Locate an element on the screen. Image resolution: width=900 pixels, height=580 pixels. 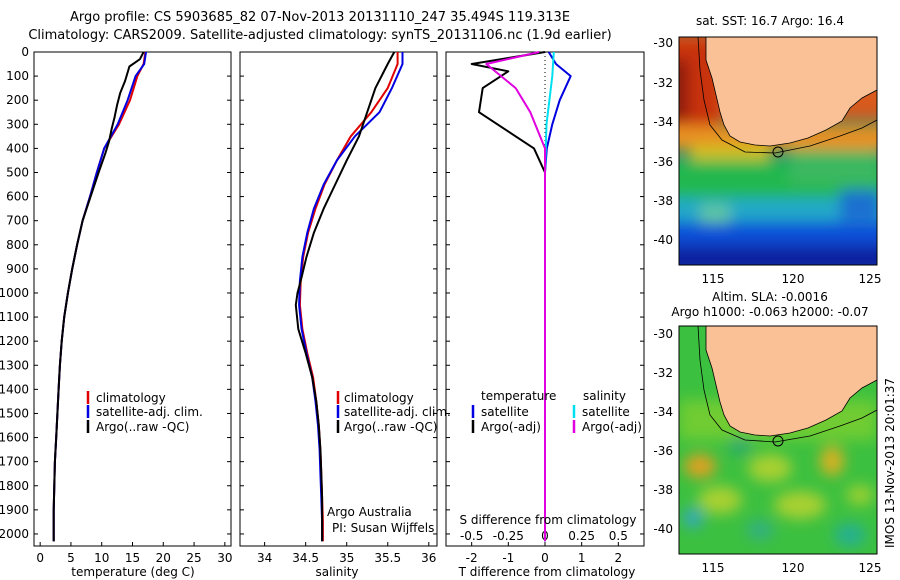
difference-legend-salinity: salinity satellite Argo(-adj) is located at coordinates (607, 411).